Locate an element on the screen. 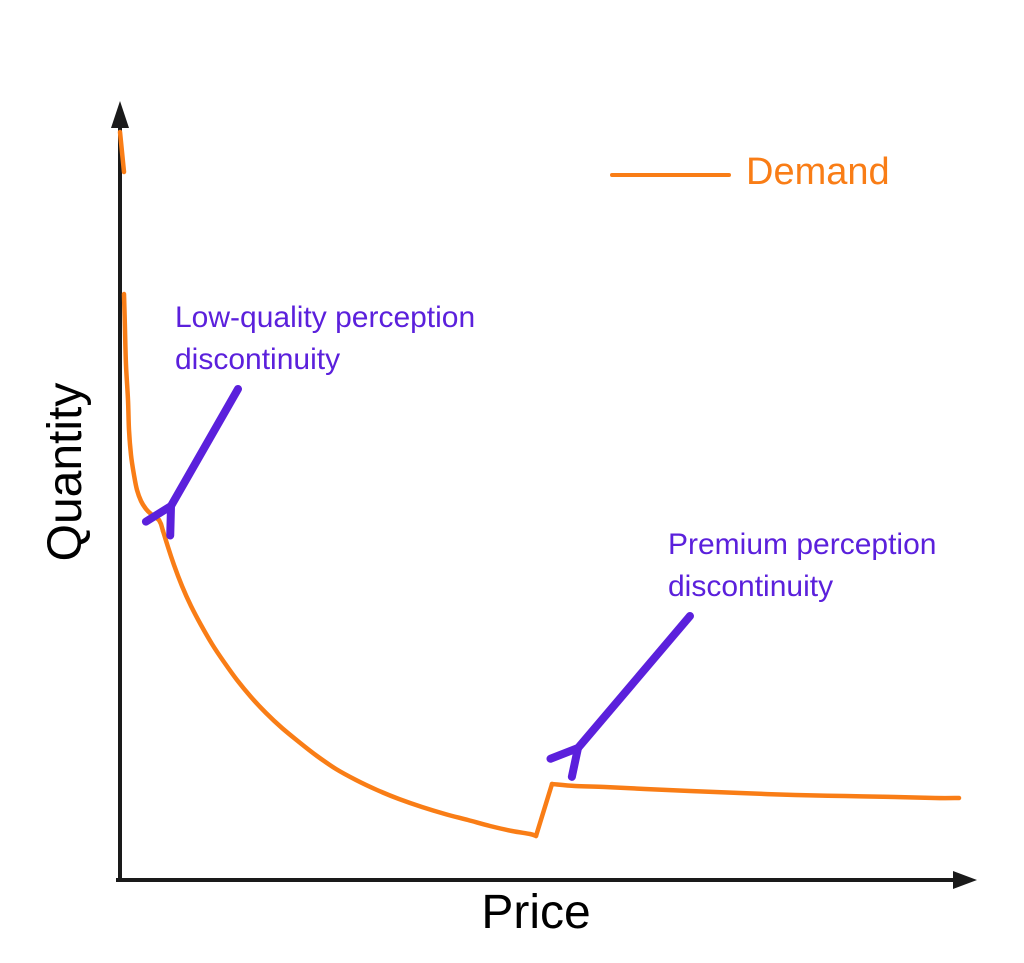 This screenshot has width=1024, height=963. annotation-arrow-2-icon is located at coordinates (620, 696).